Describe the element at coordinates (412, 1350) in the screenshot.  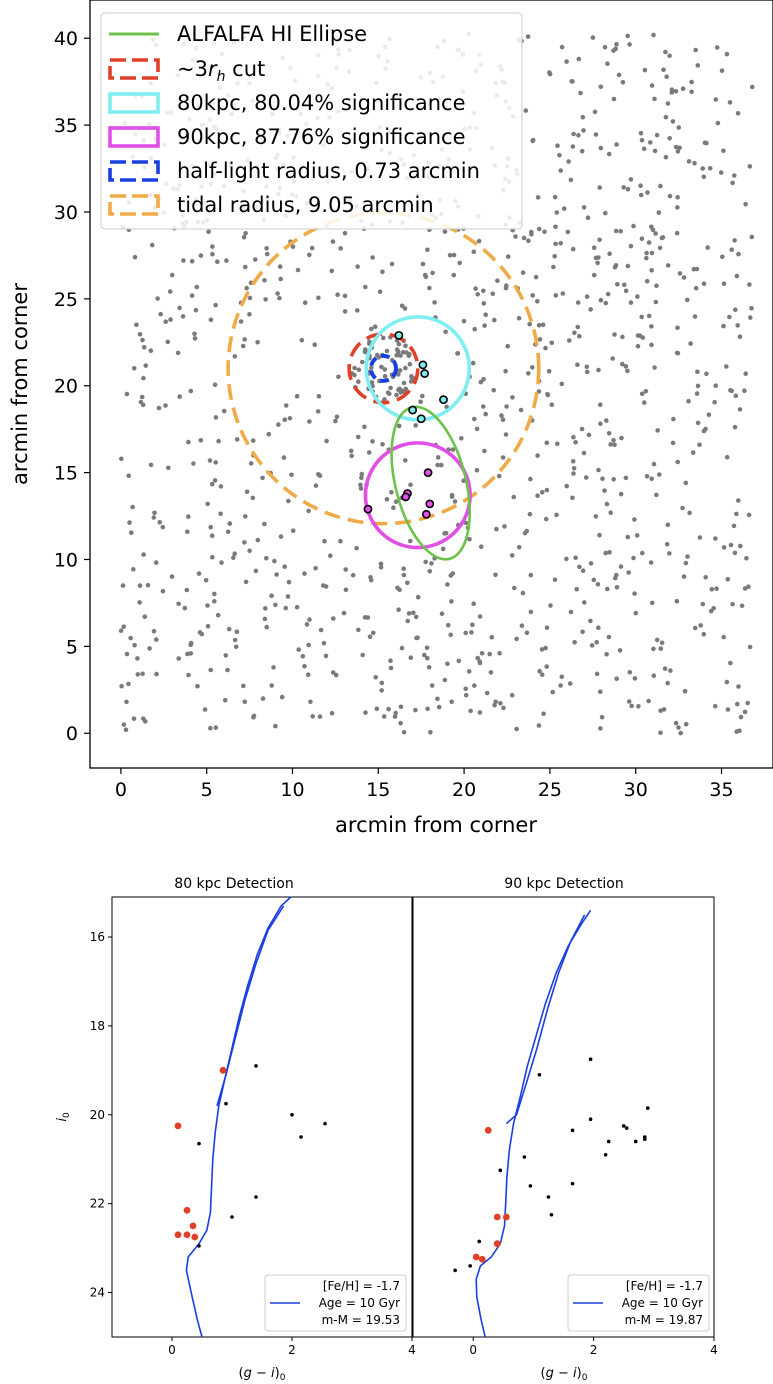
I see `x-tick-label: 4` at that location.